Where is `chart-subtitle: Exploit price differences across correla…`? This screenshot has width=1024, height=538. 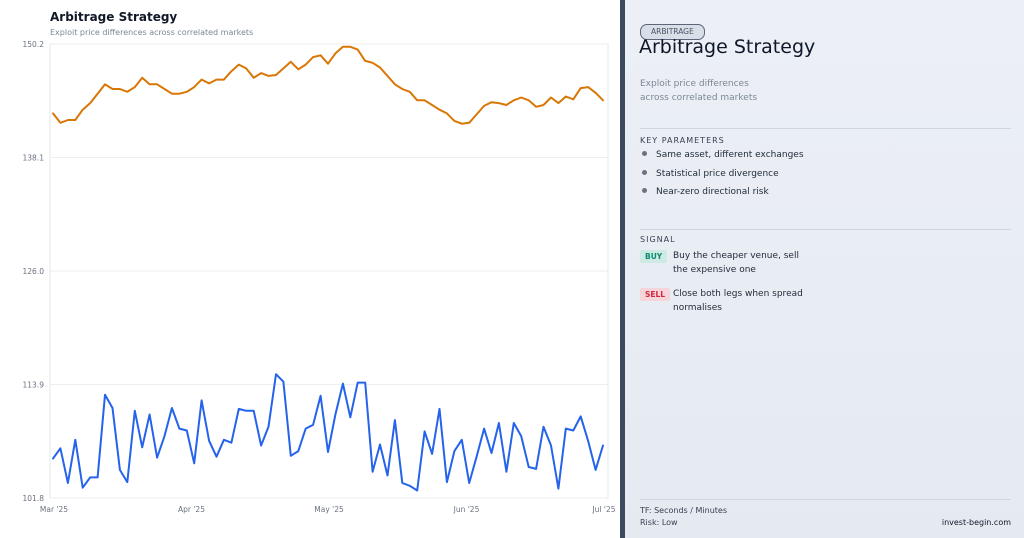 chart-subtitle: Exploit price differences across correla… is located at coordinates (152, 32).